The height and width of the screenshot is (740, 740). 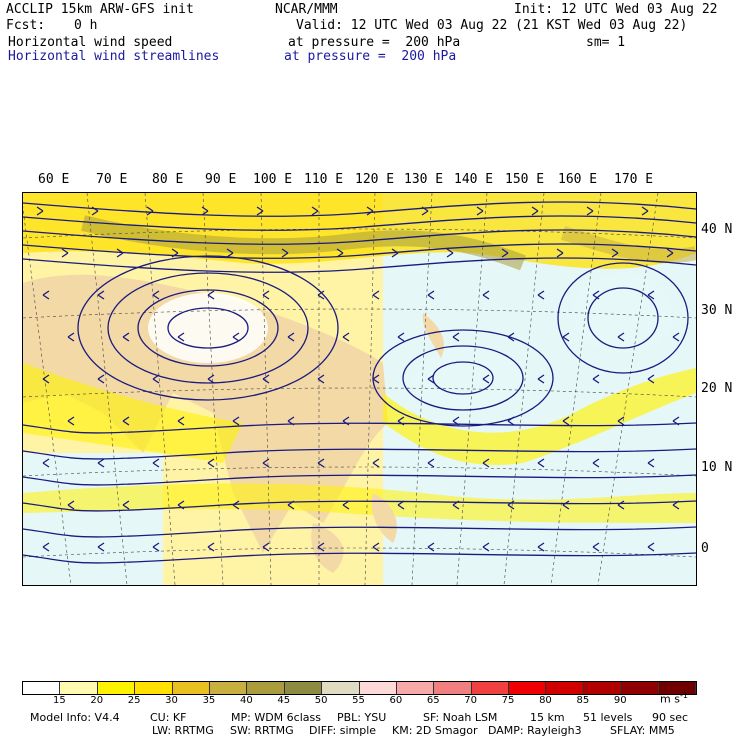 What do you see at coordinates (359, 503) in the screenshot?
I see `equatorial-band` at bounding box center [359, 503].